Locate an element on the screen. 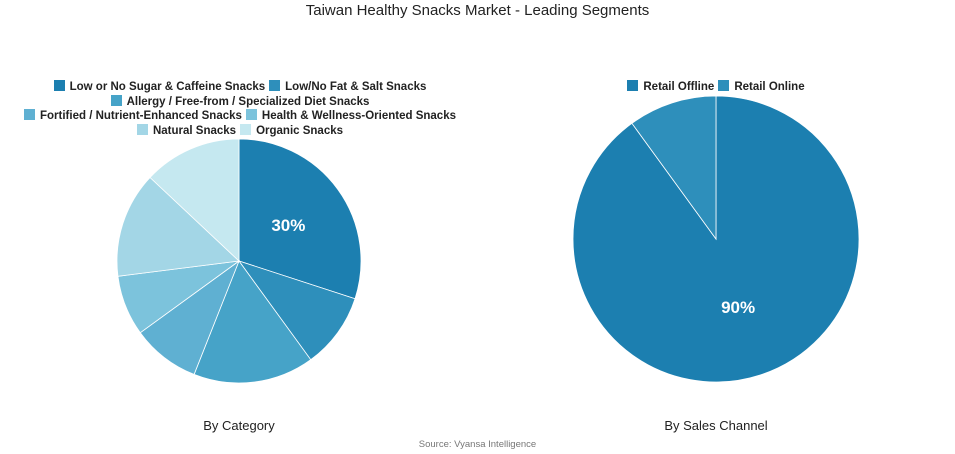  legend-item: Fortified / Nutrient-Enhanced Snacks is located at coordinates (133, 116).